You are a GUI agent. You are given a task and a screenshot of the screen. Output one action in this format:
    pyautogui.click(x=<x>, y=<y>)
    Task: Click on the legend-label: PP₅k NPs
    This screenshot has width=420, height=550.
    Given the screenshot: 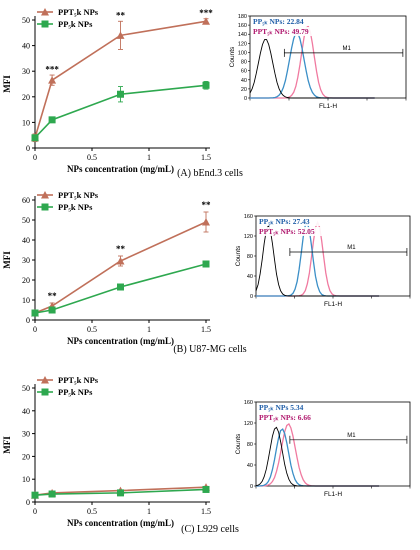 What is the action you would take?
    pyautogui.click(x=75, y=392)
    